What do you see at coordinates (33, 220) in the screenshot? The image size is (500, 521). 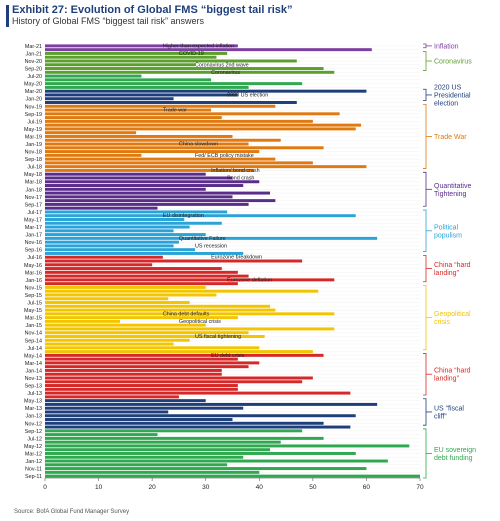 I see `date-tick-label: May-17` at bounding box center [33, 220].